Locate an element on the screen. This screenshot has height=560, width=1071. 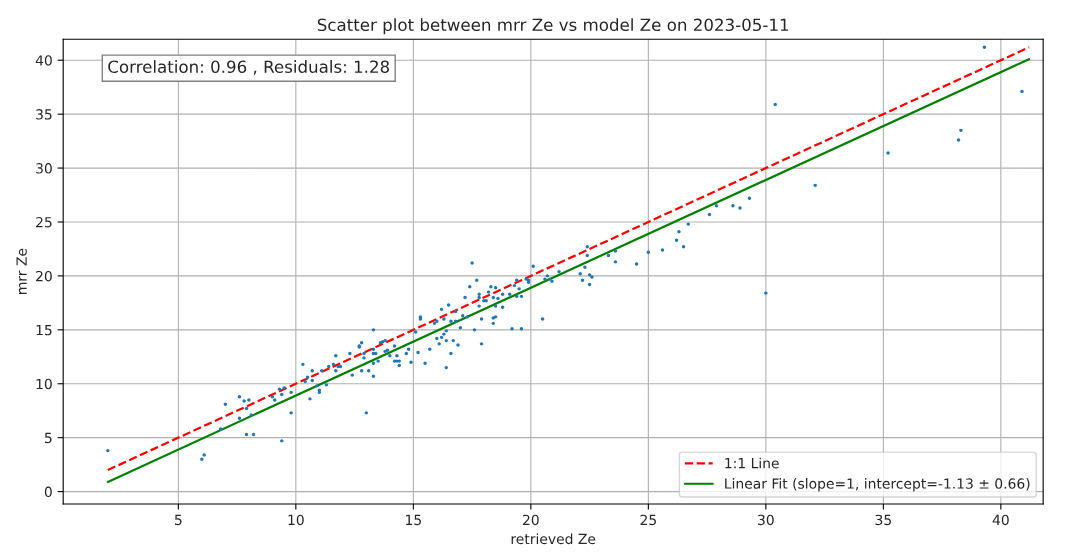
y-tick-label: 5 is located at coordinates (48, 438).